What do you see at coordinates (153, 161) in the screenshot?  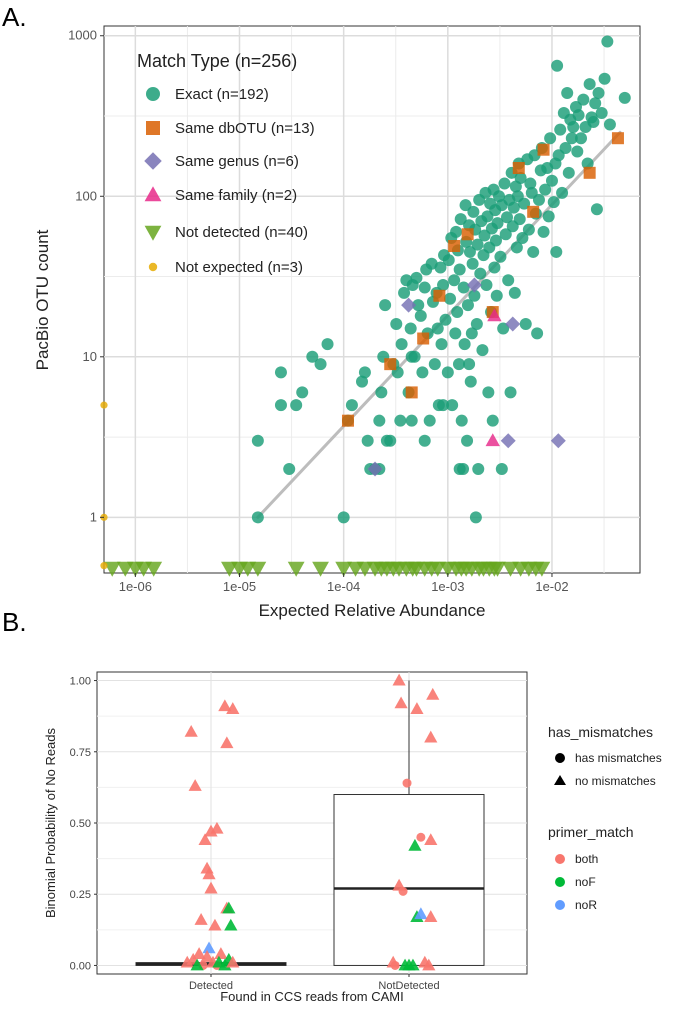 I see `legend-key-same-genus` at bounding box center [153, 161].